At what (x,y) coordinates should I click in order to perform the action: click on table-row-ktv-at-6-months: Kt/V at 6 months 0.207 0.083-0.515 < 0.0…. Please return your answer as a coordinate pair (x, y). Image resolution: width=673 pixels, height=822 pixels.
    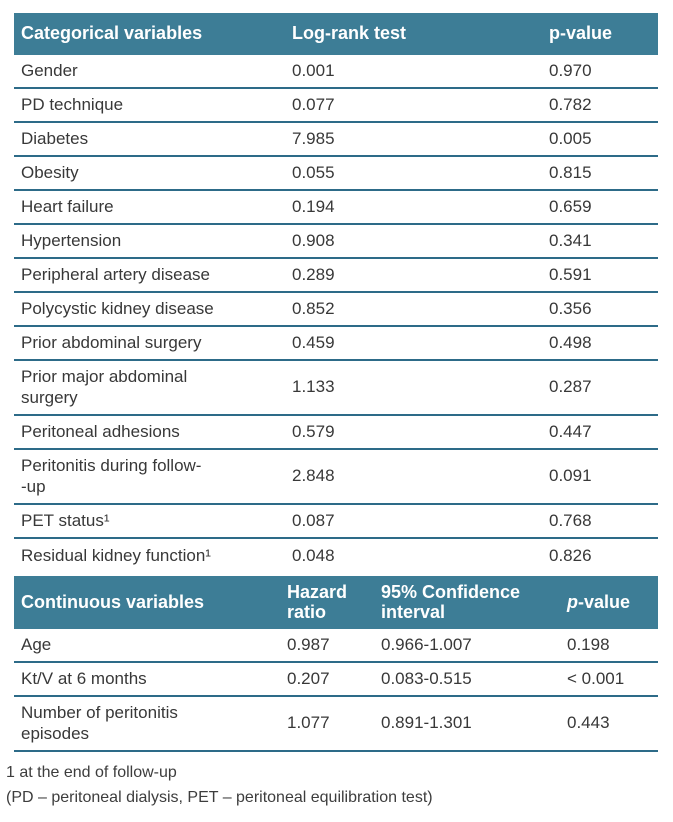
    Looking at the image, I should click on (336, 680).